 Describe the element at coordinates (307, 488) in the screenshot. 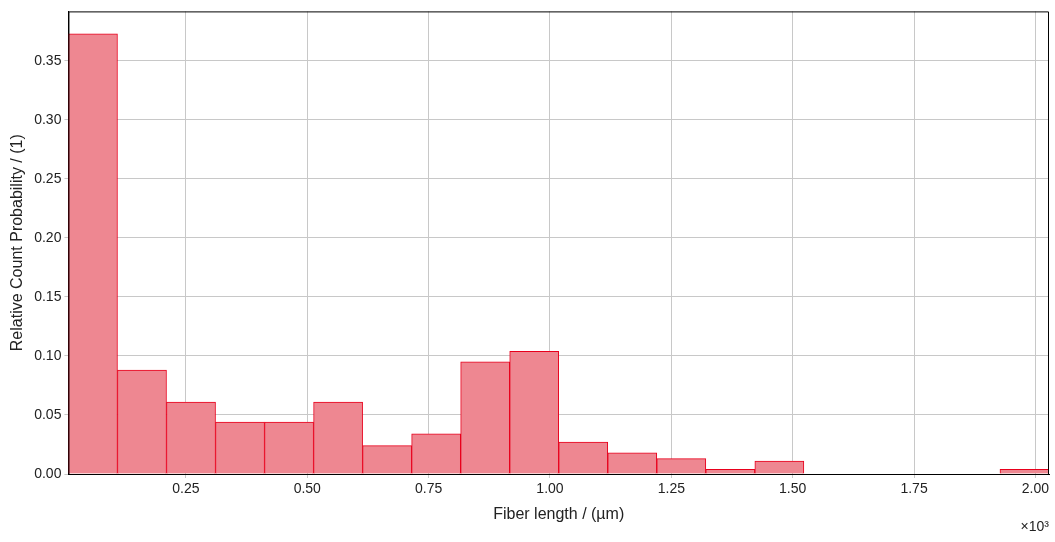

I see `x-tick-label: 0.50` at that location.